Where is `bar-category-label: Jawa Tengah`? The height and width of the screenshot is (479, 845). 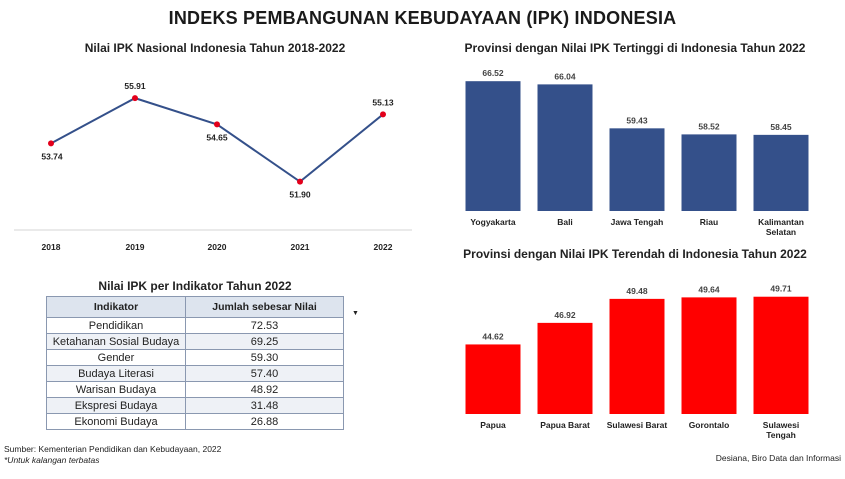
bar-category-label: Jawa Tengah is located at coordinates (637, 222).